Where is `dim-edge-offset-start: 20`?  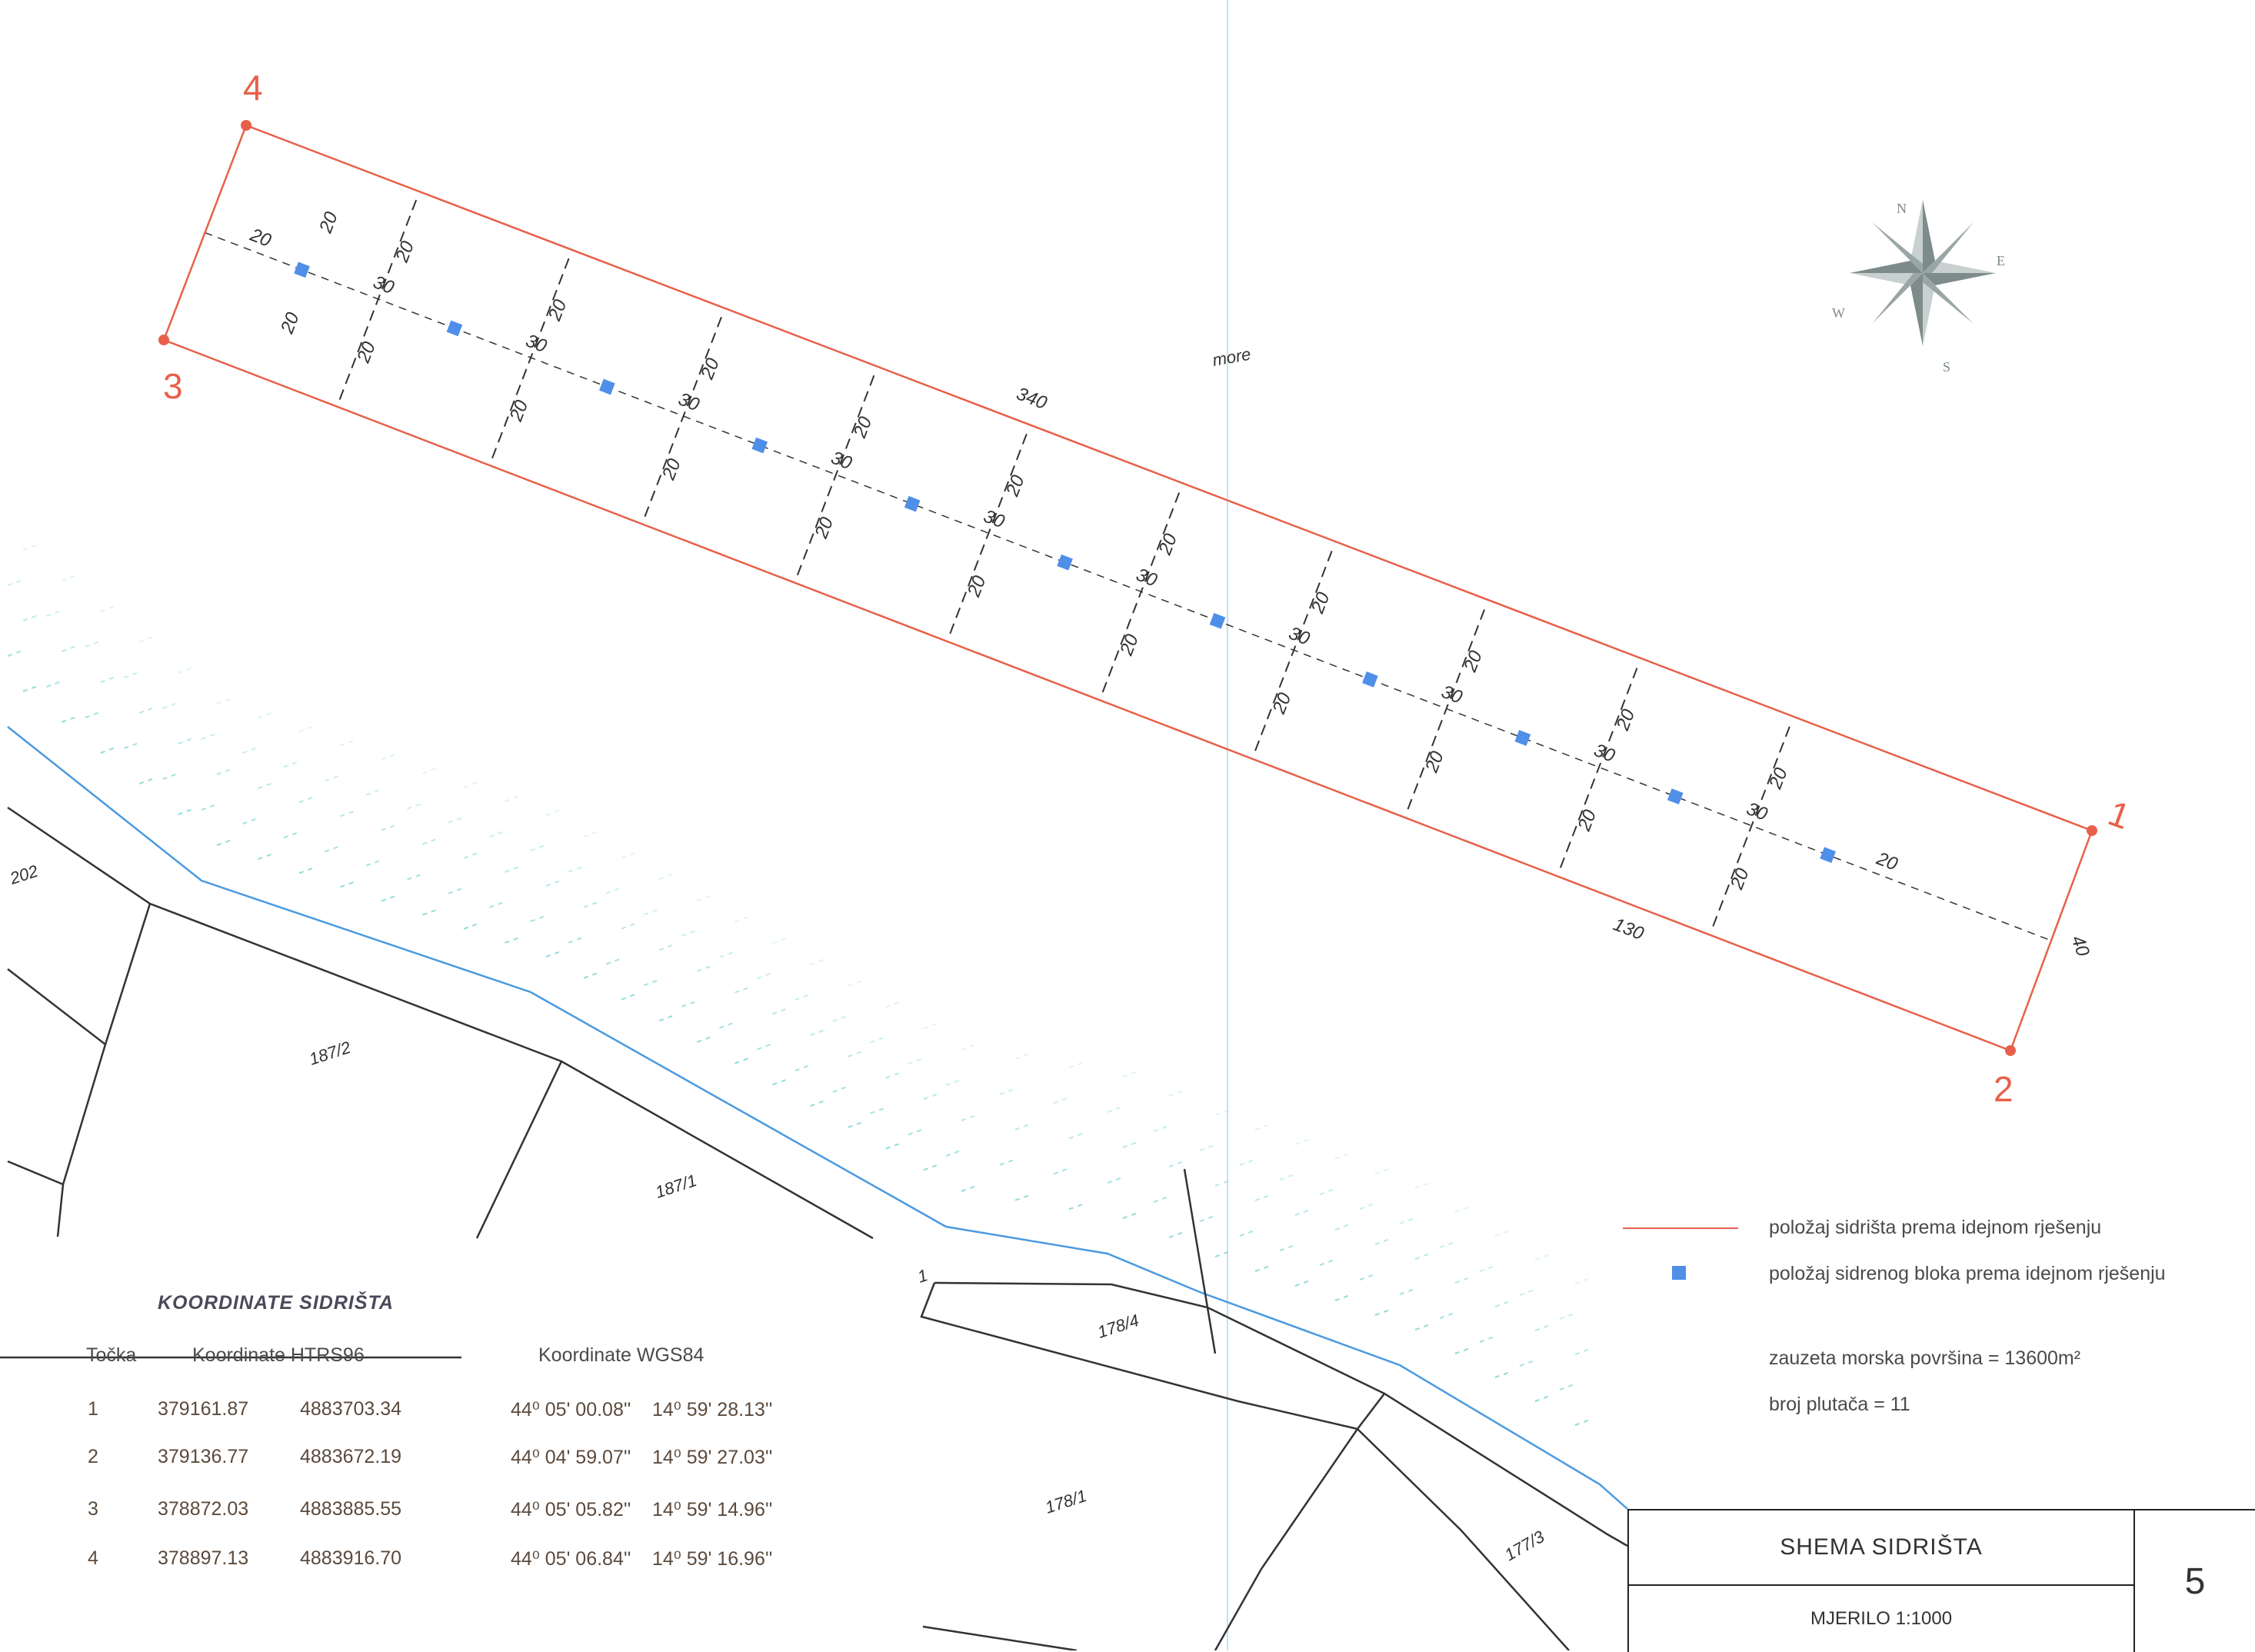
dim-edge-offset-start: 20 is located at coordinates (261, 238).